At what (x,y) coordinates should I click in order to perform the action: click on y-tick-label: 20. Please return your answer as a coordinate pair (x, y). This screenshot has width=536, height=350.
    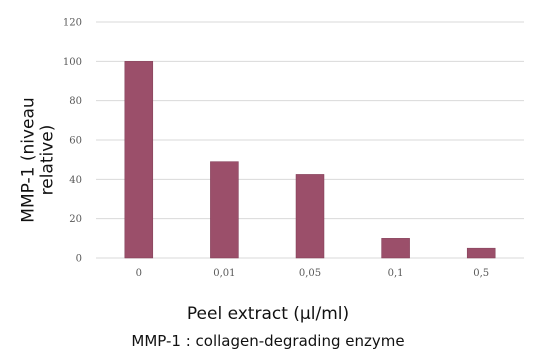
    Looking at the image, I should click on (75, 219).